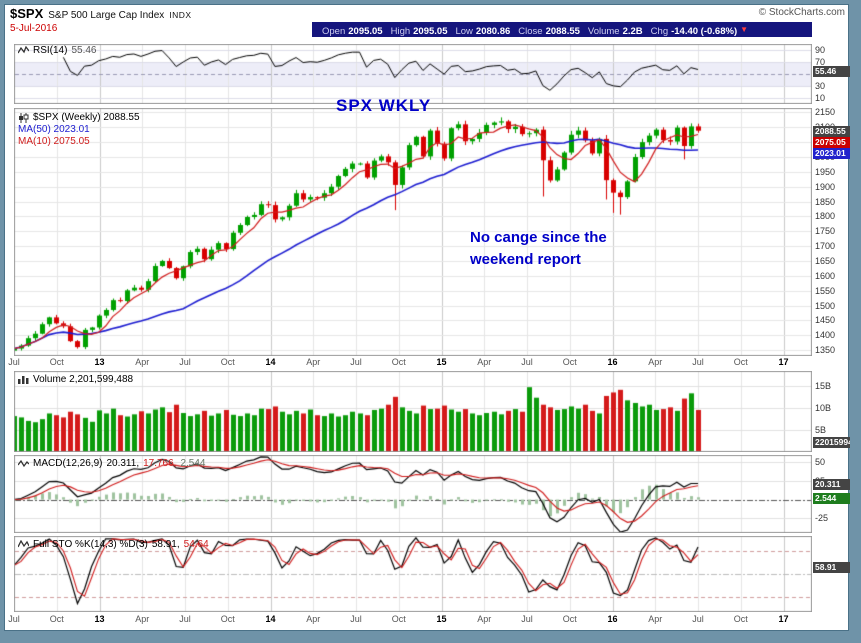 Image resolution: width=861 pixels, height=643 pixels. What do you see at coordinates (413, 74) in the screenshot?
I see `rsi-panel-canvas` at bounding box center [413, 74].